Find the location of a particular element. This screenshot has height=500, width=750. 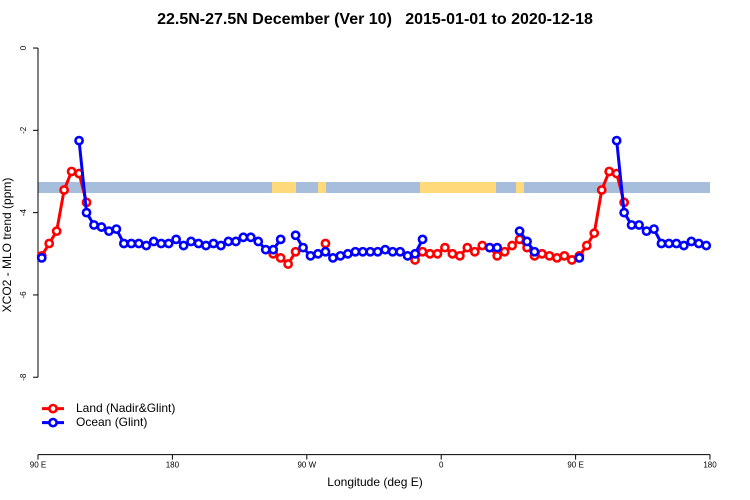

map-strip is located at coordinates (374, 187).